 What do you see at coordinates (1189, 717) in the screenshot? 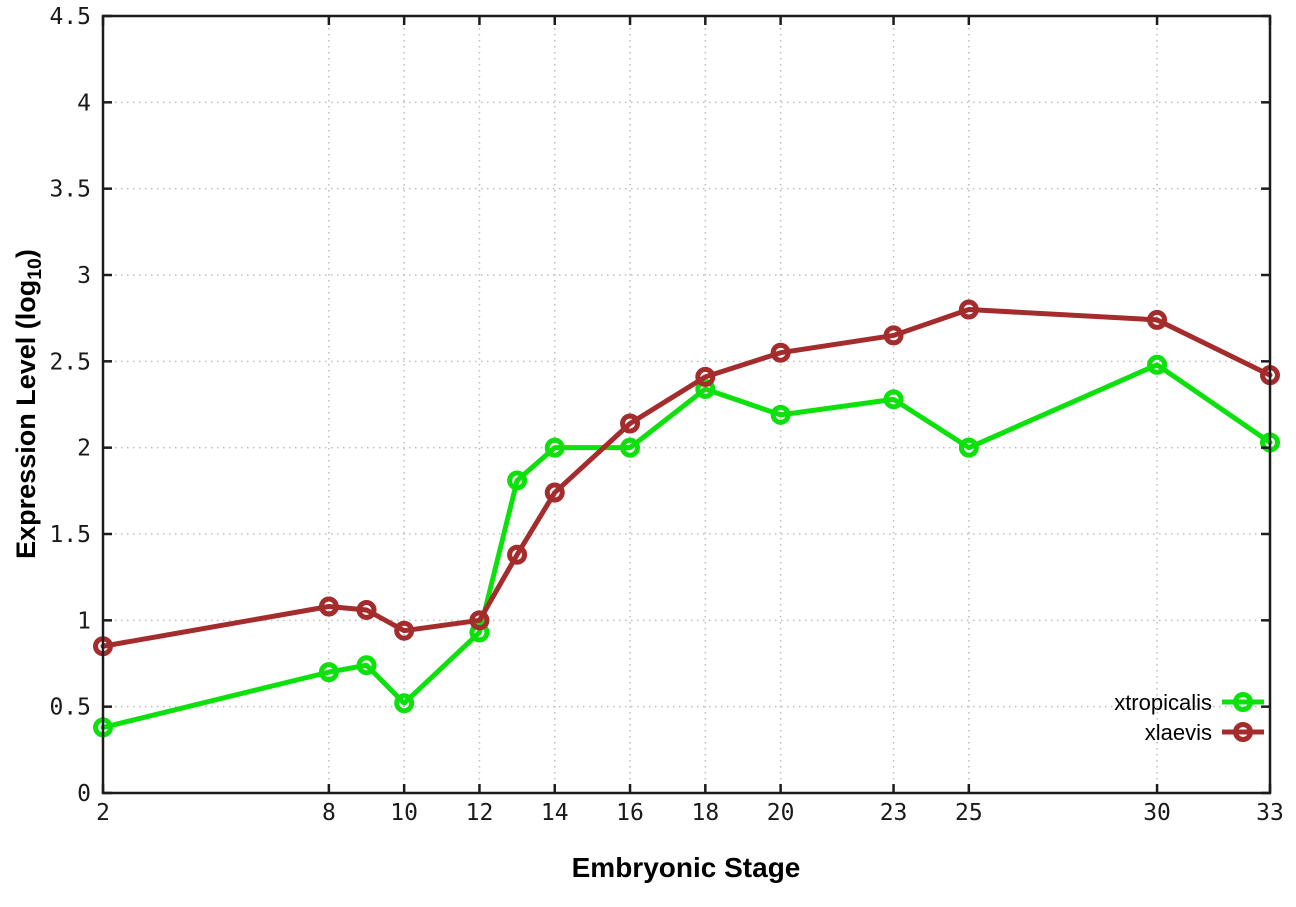
I see `legend: xtropicalis xlaevis` at bounding box center [1189, 717].